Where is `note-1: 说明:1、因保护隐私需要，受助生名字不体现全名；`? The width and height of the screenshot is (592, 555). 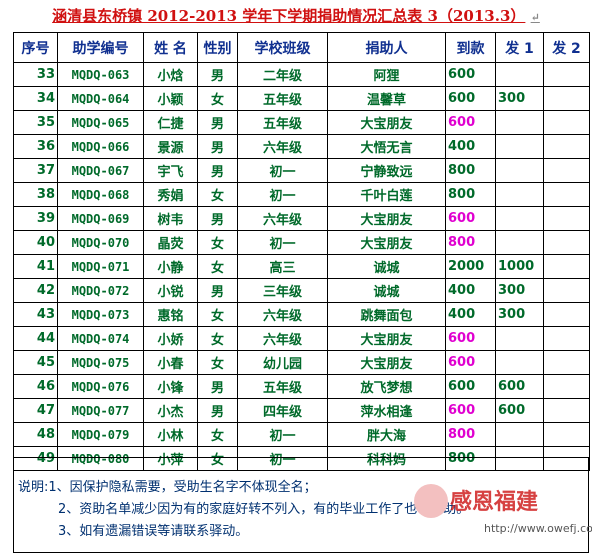
note-1: 说明:1、因保护隐私需要，受助生名字不体现全名； is located at coordinates (167, 487).